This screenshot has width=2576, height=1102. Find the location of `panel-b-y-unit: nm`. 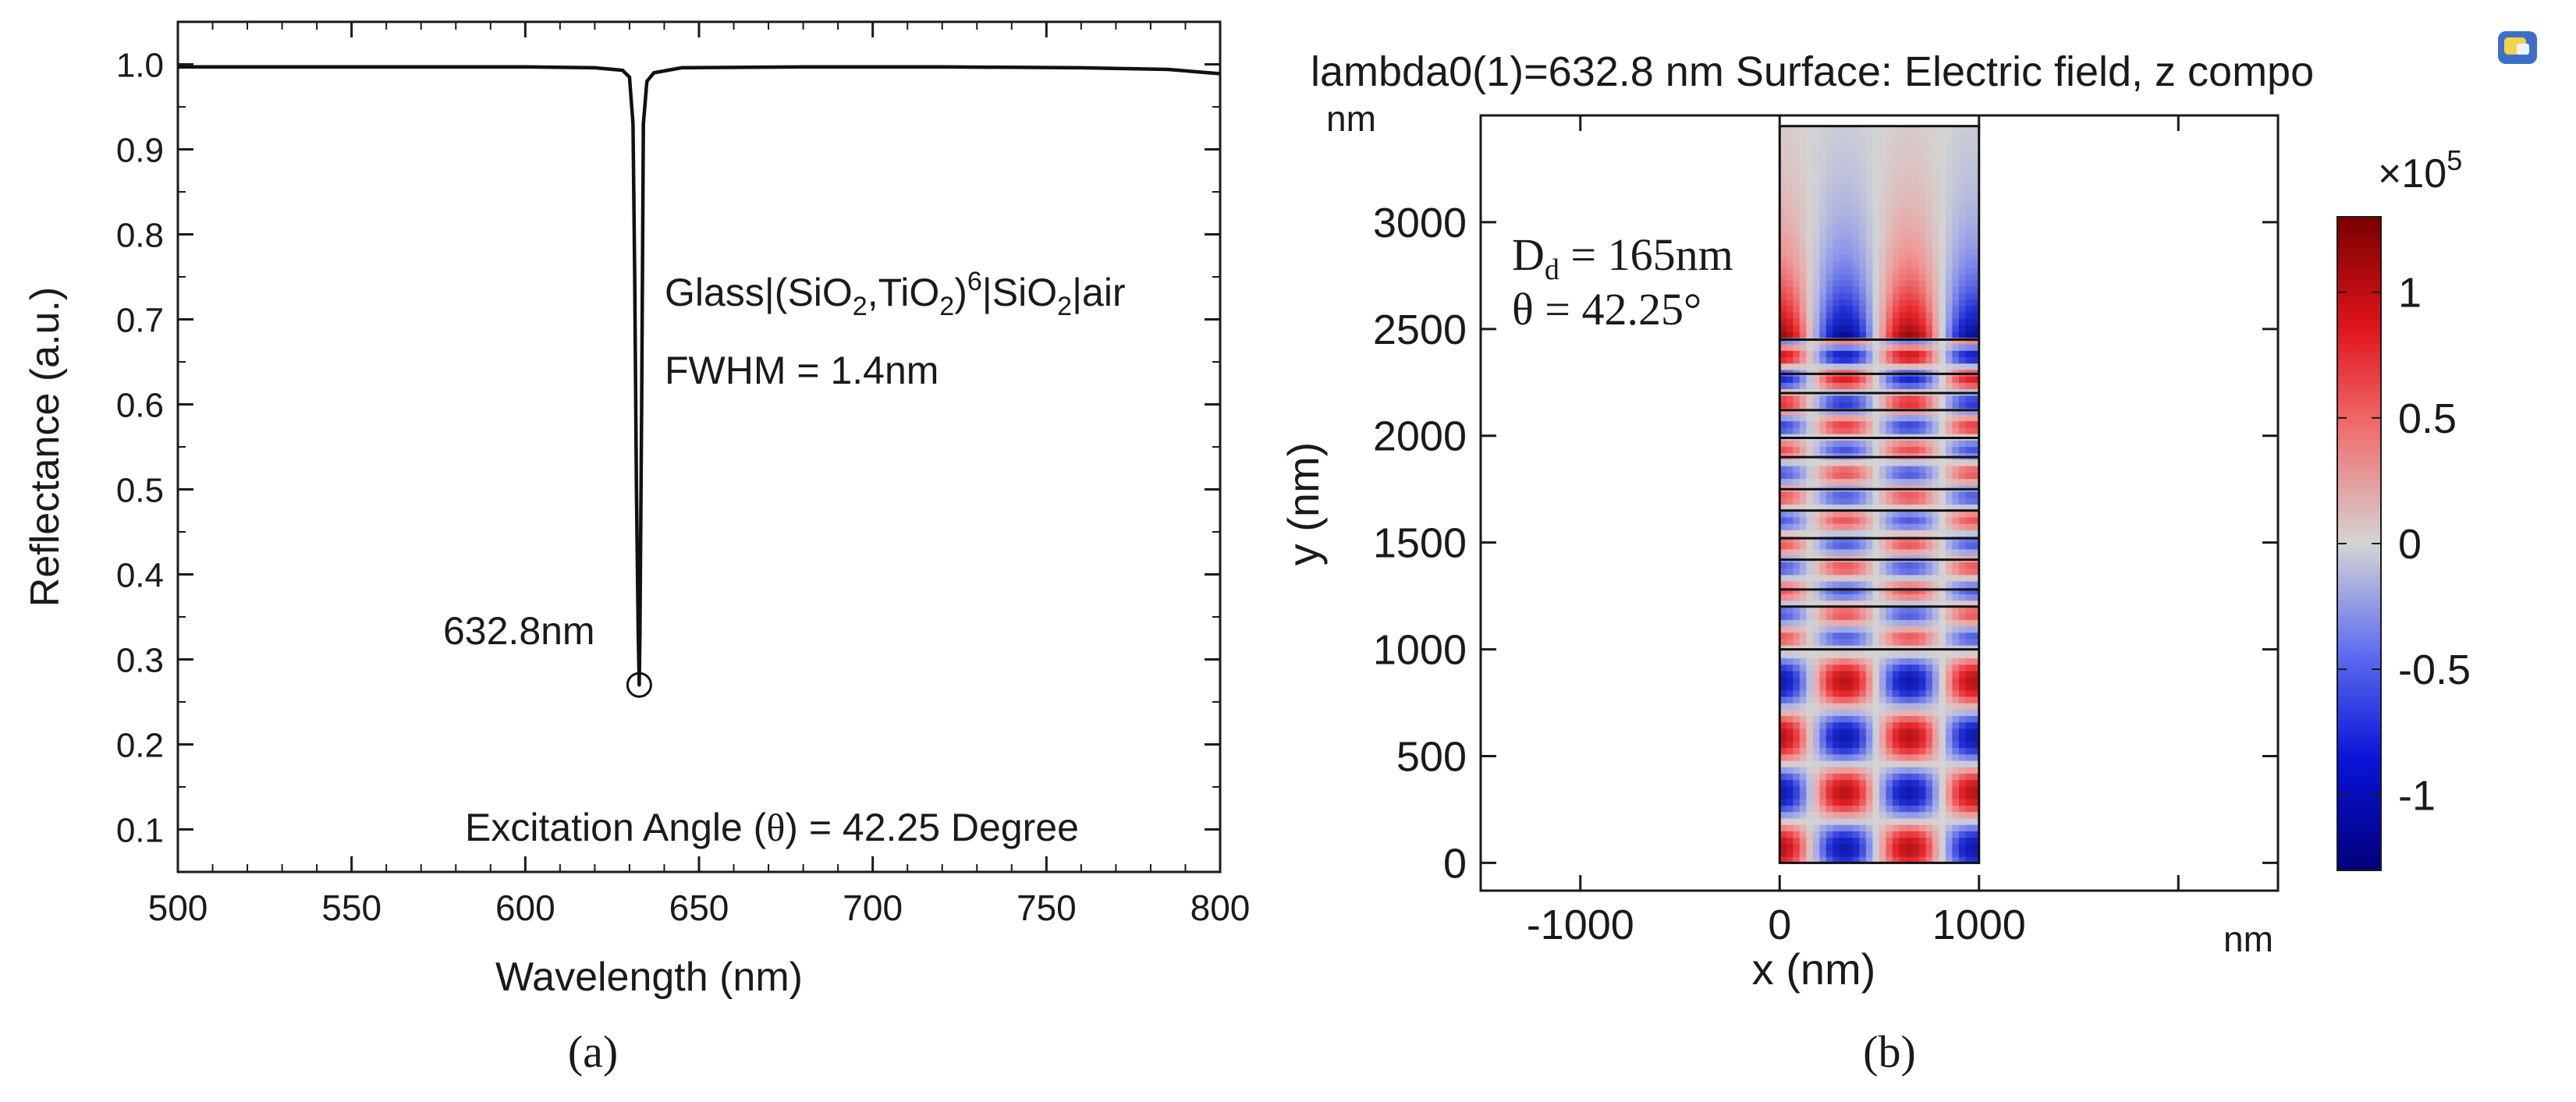

panel-b-y-unit: nm is located at coordinates (1351, 118).